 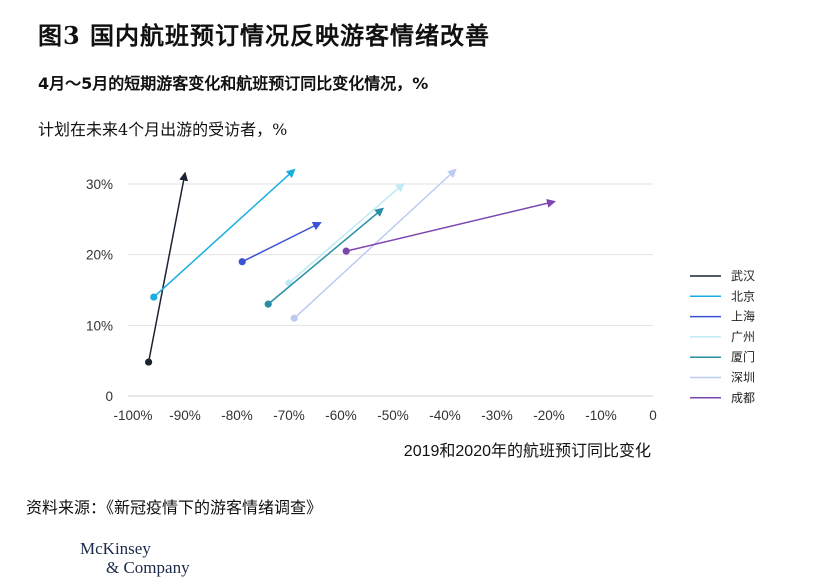 What do you see at coordinates (497, 415) in the screenshot?
I see `x-tick-label: -30%` at bounding box center [497, 415].